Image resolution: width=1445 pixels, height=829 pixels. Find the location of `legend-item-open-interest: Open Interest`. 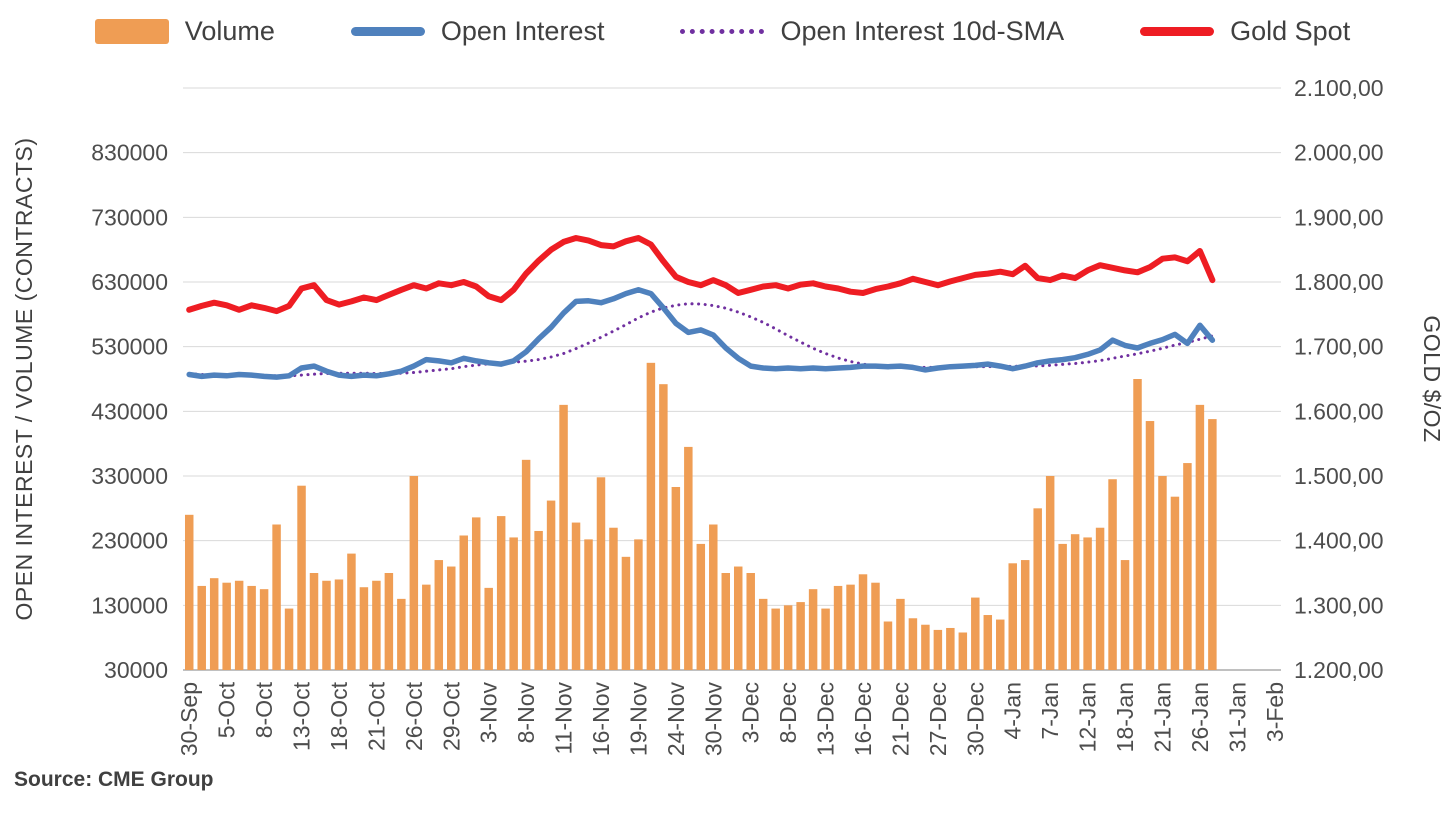

legend-item-open-interest: Open Interest is located at coordinates (477, 31).